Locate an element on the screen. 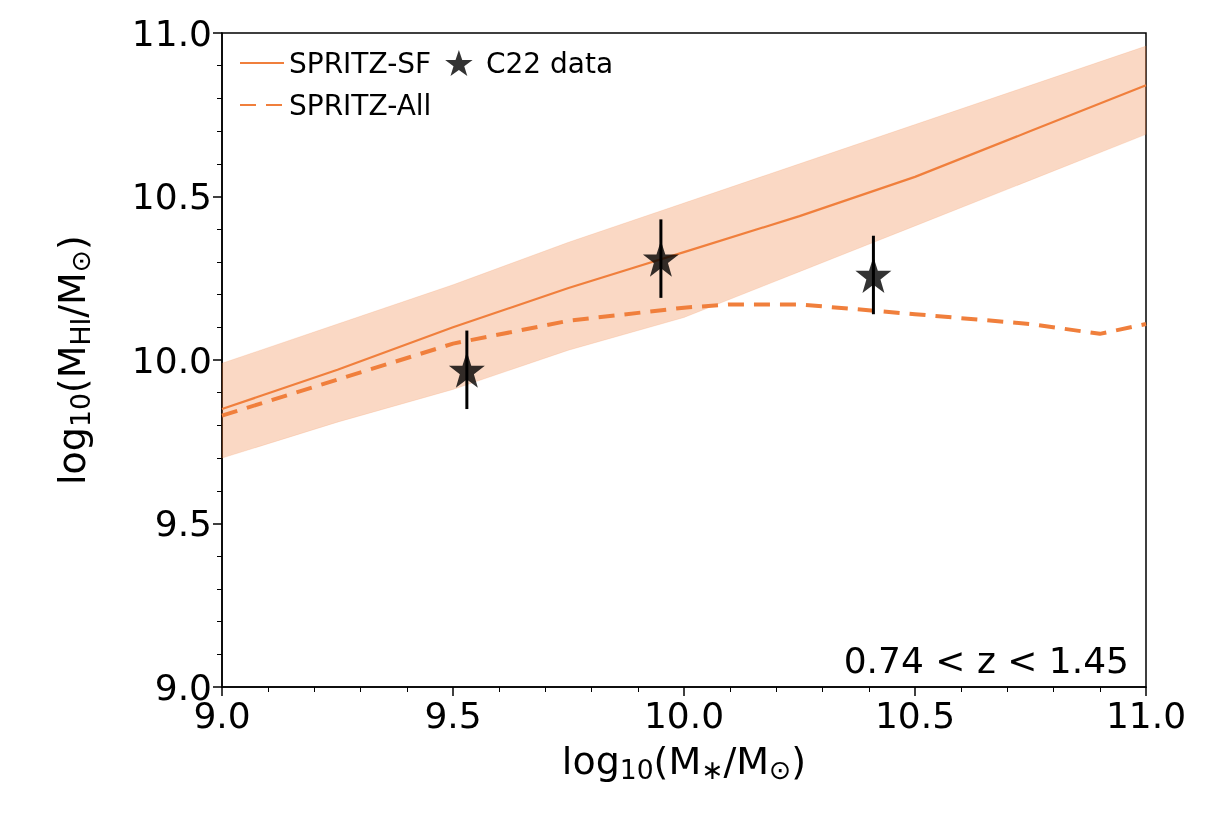 The height and width of the screenshot is (818, 1207). y-tick-label: 10.0 is located at coordinates (171, 360).